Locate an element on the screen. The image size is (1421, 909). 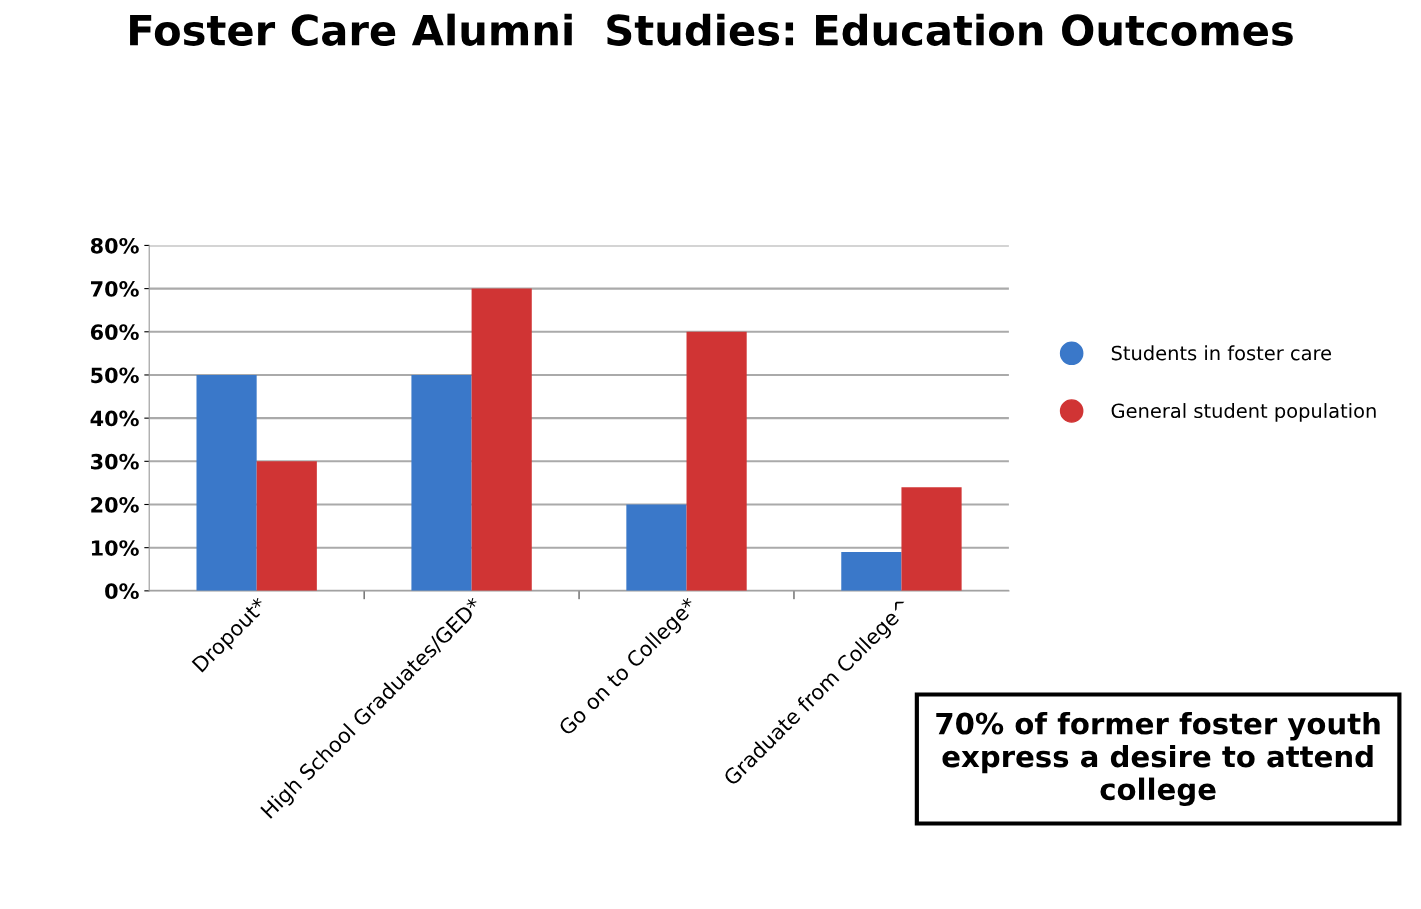
legend-label: Students in foster care is located at coordinates (1221, 353).